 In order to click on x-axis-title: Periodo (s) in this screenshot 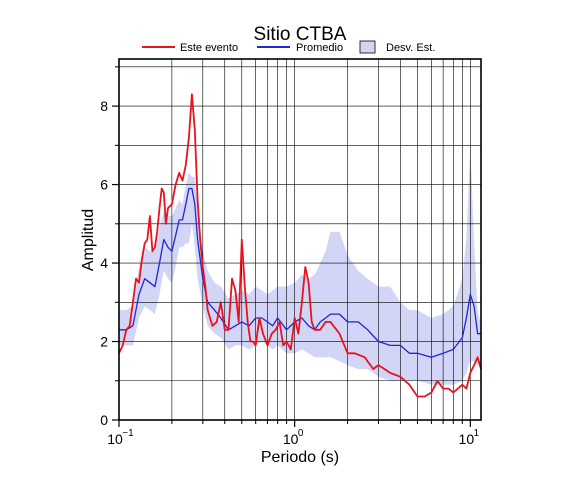, I will do `click(300, 457)`.